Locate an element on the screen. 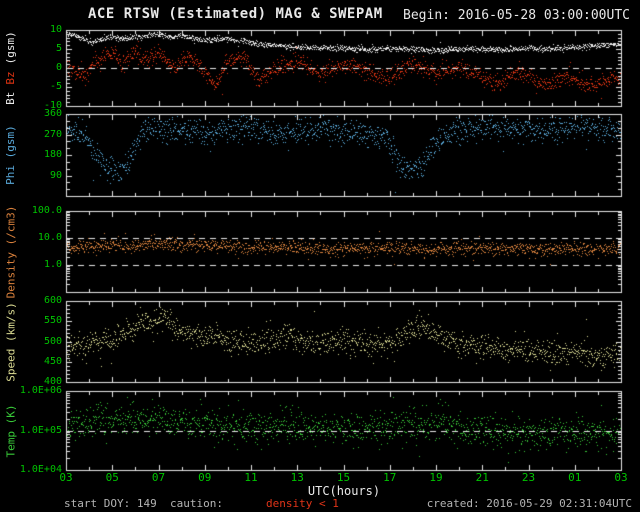 This screenshot has height=512, width=640. begin-timestamp: Begin: 2016-05-28 03:00:00UTC is located at coordinates (516, 15).